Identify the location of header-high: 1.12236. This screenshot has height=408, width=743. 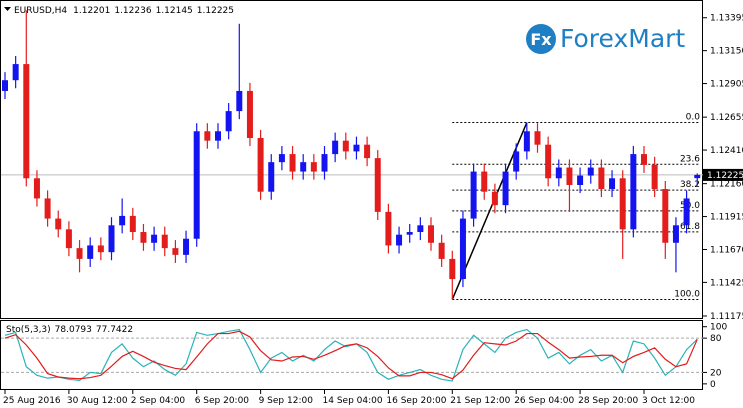
(132, 11).